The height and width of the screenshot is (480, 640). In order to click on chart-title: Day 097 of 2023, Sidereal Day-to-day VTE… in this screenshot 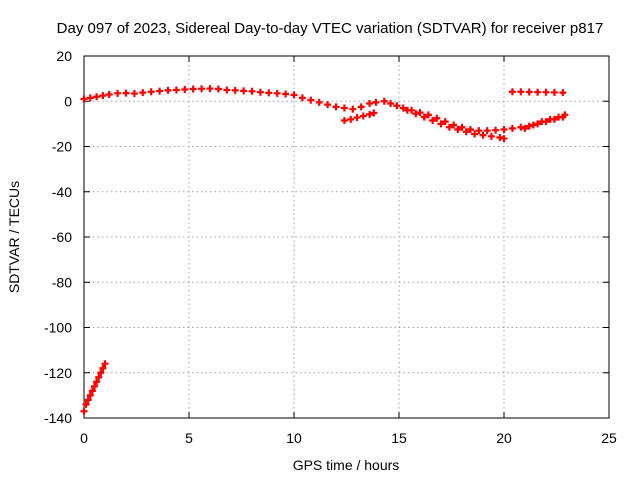, I will do `click(330, 28)`.